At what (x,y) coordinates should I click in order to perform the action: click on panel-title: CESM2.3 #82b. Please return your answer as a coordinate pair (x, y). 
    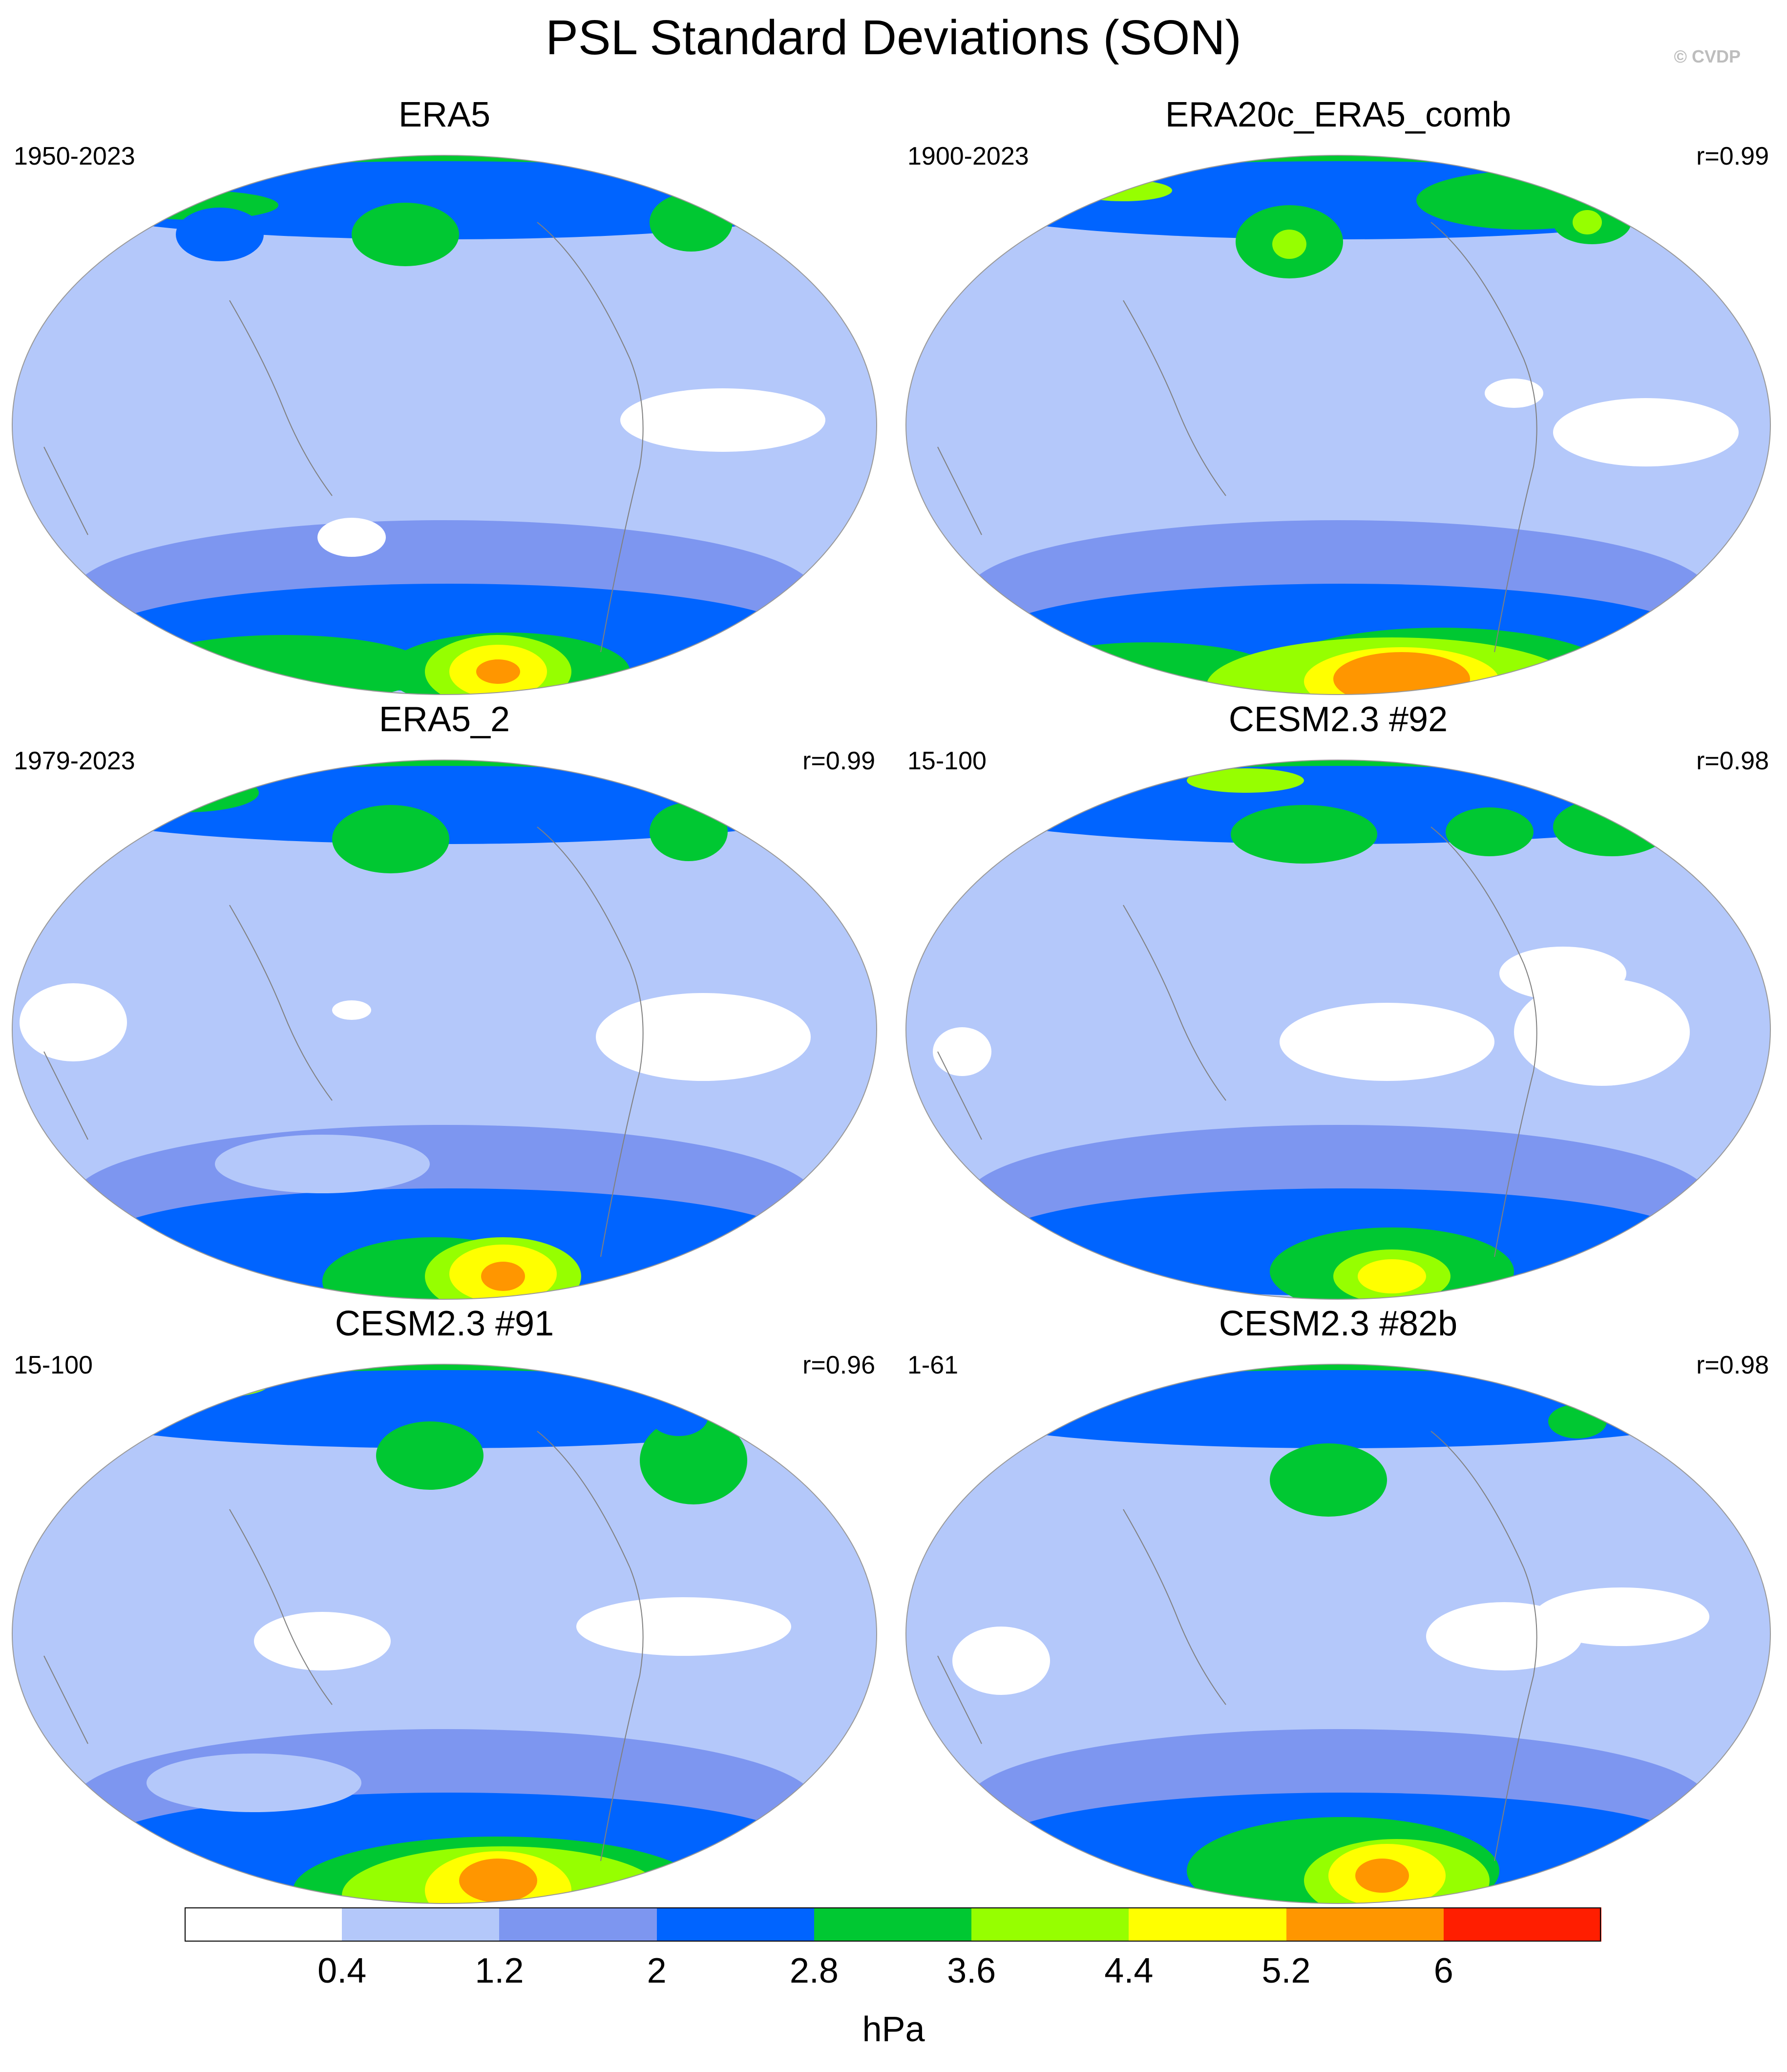
    Looking at the image, I should click on (1338, 1323).